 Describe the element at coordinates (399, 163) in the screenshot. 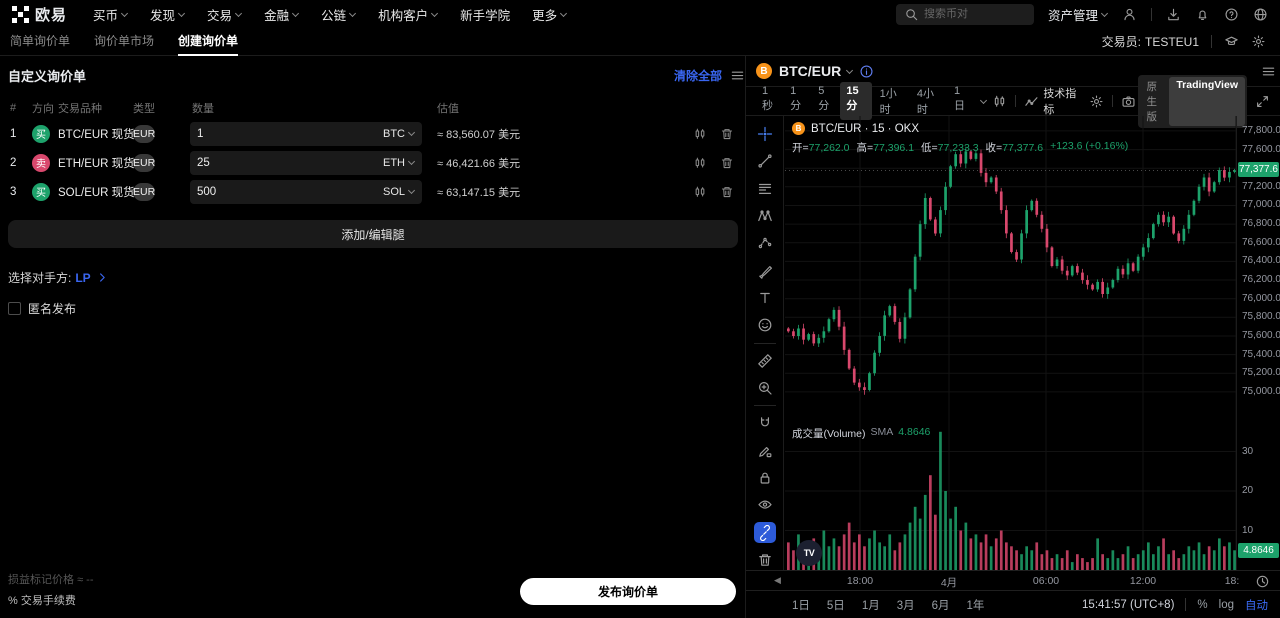

I see `currency-select: ETH` at that location.